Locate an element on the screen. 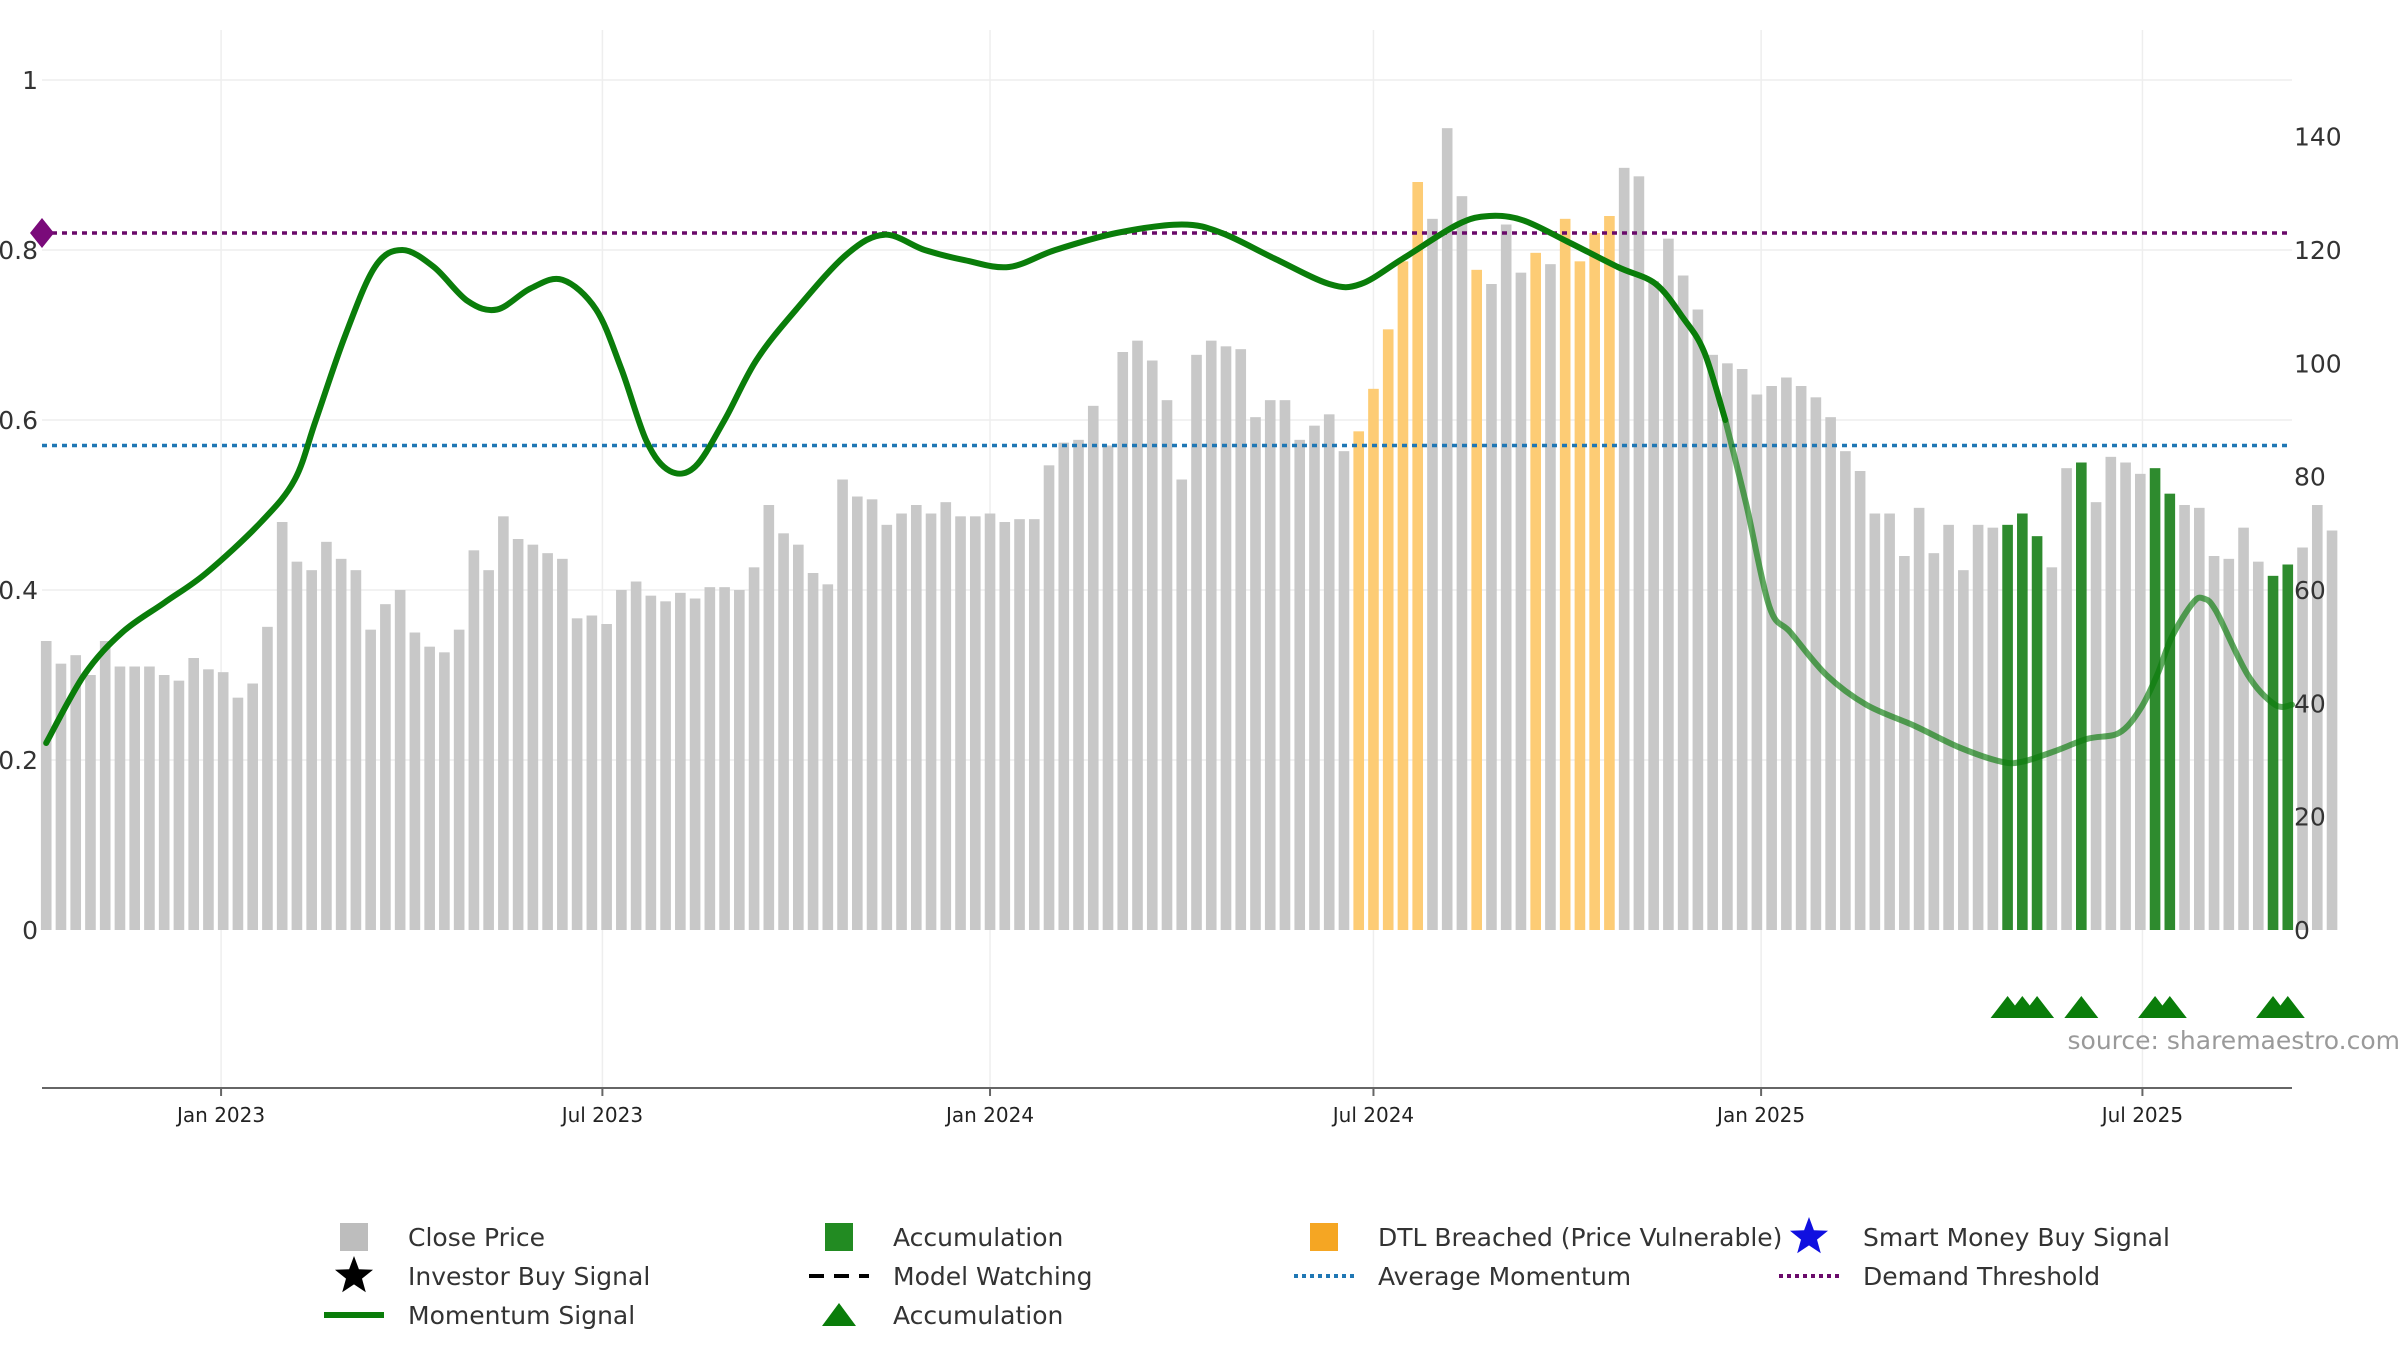 The image size is (2400, 1350). x-tick-label: Jan 2023 is located at coordinates (220, 1115).